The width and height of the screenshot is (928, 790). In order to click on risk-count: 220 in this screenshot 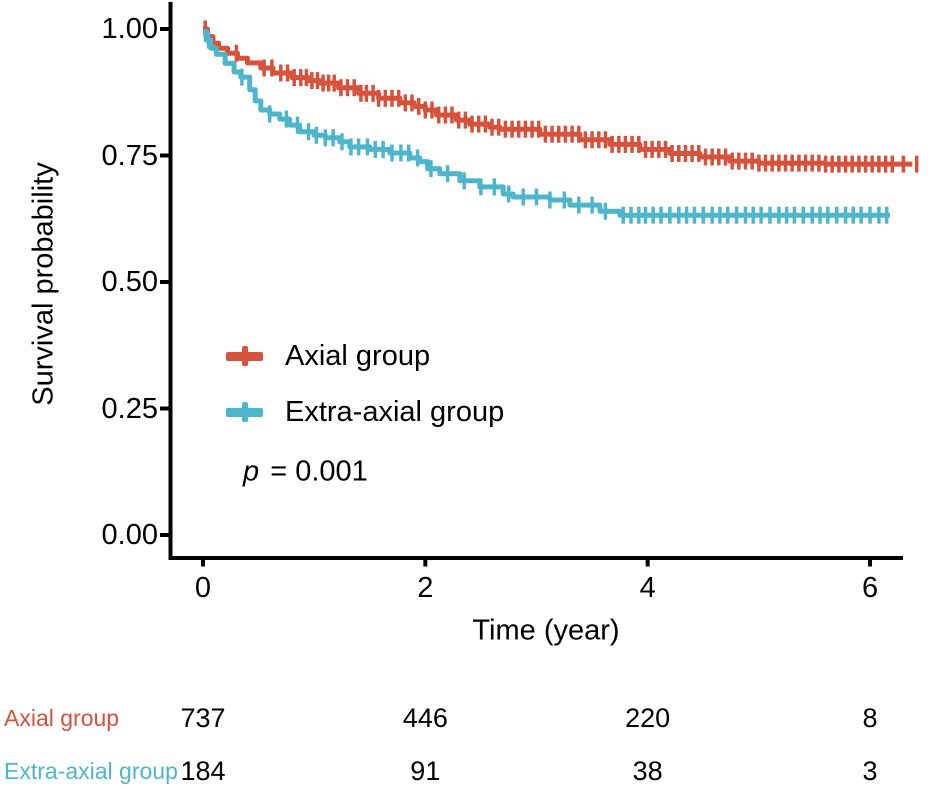, I will do `click(648, 718)`.